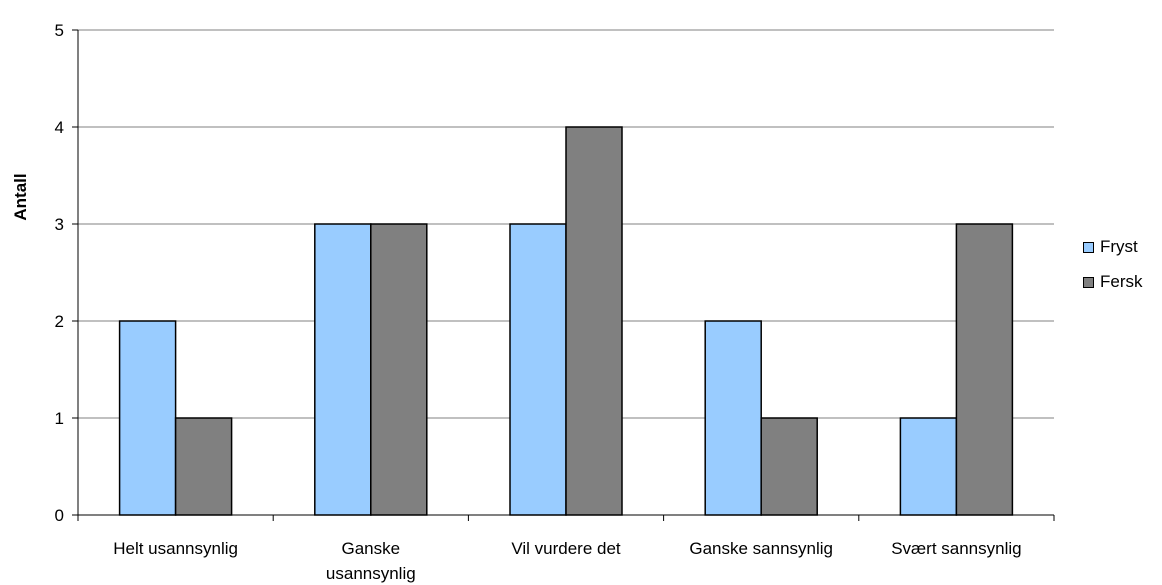  Describe the element at coordinates (59, 127) in the screenshot. I see `y-tick-label: 4` at that location.